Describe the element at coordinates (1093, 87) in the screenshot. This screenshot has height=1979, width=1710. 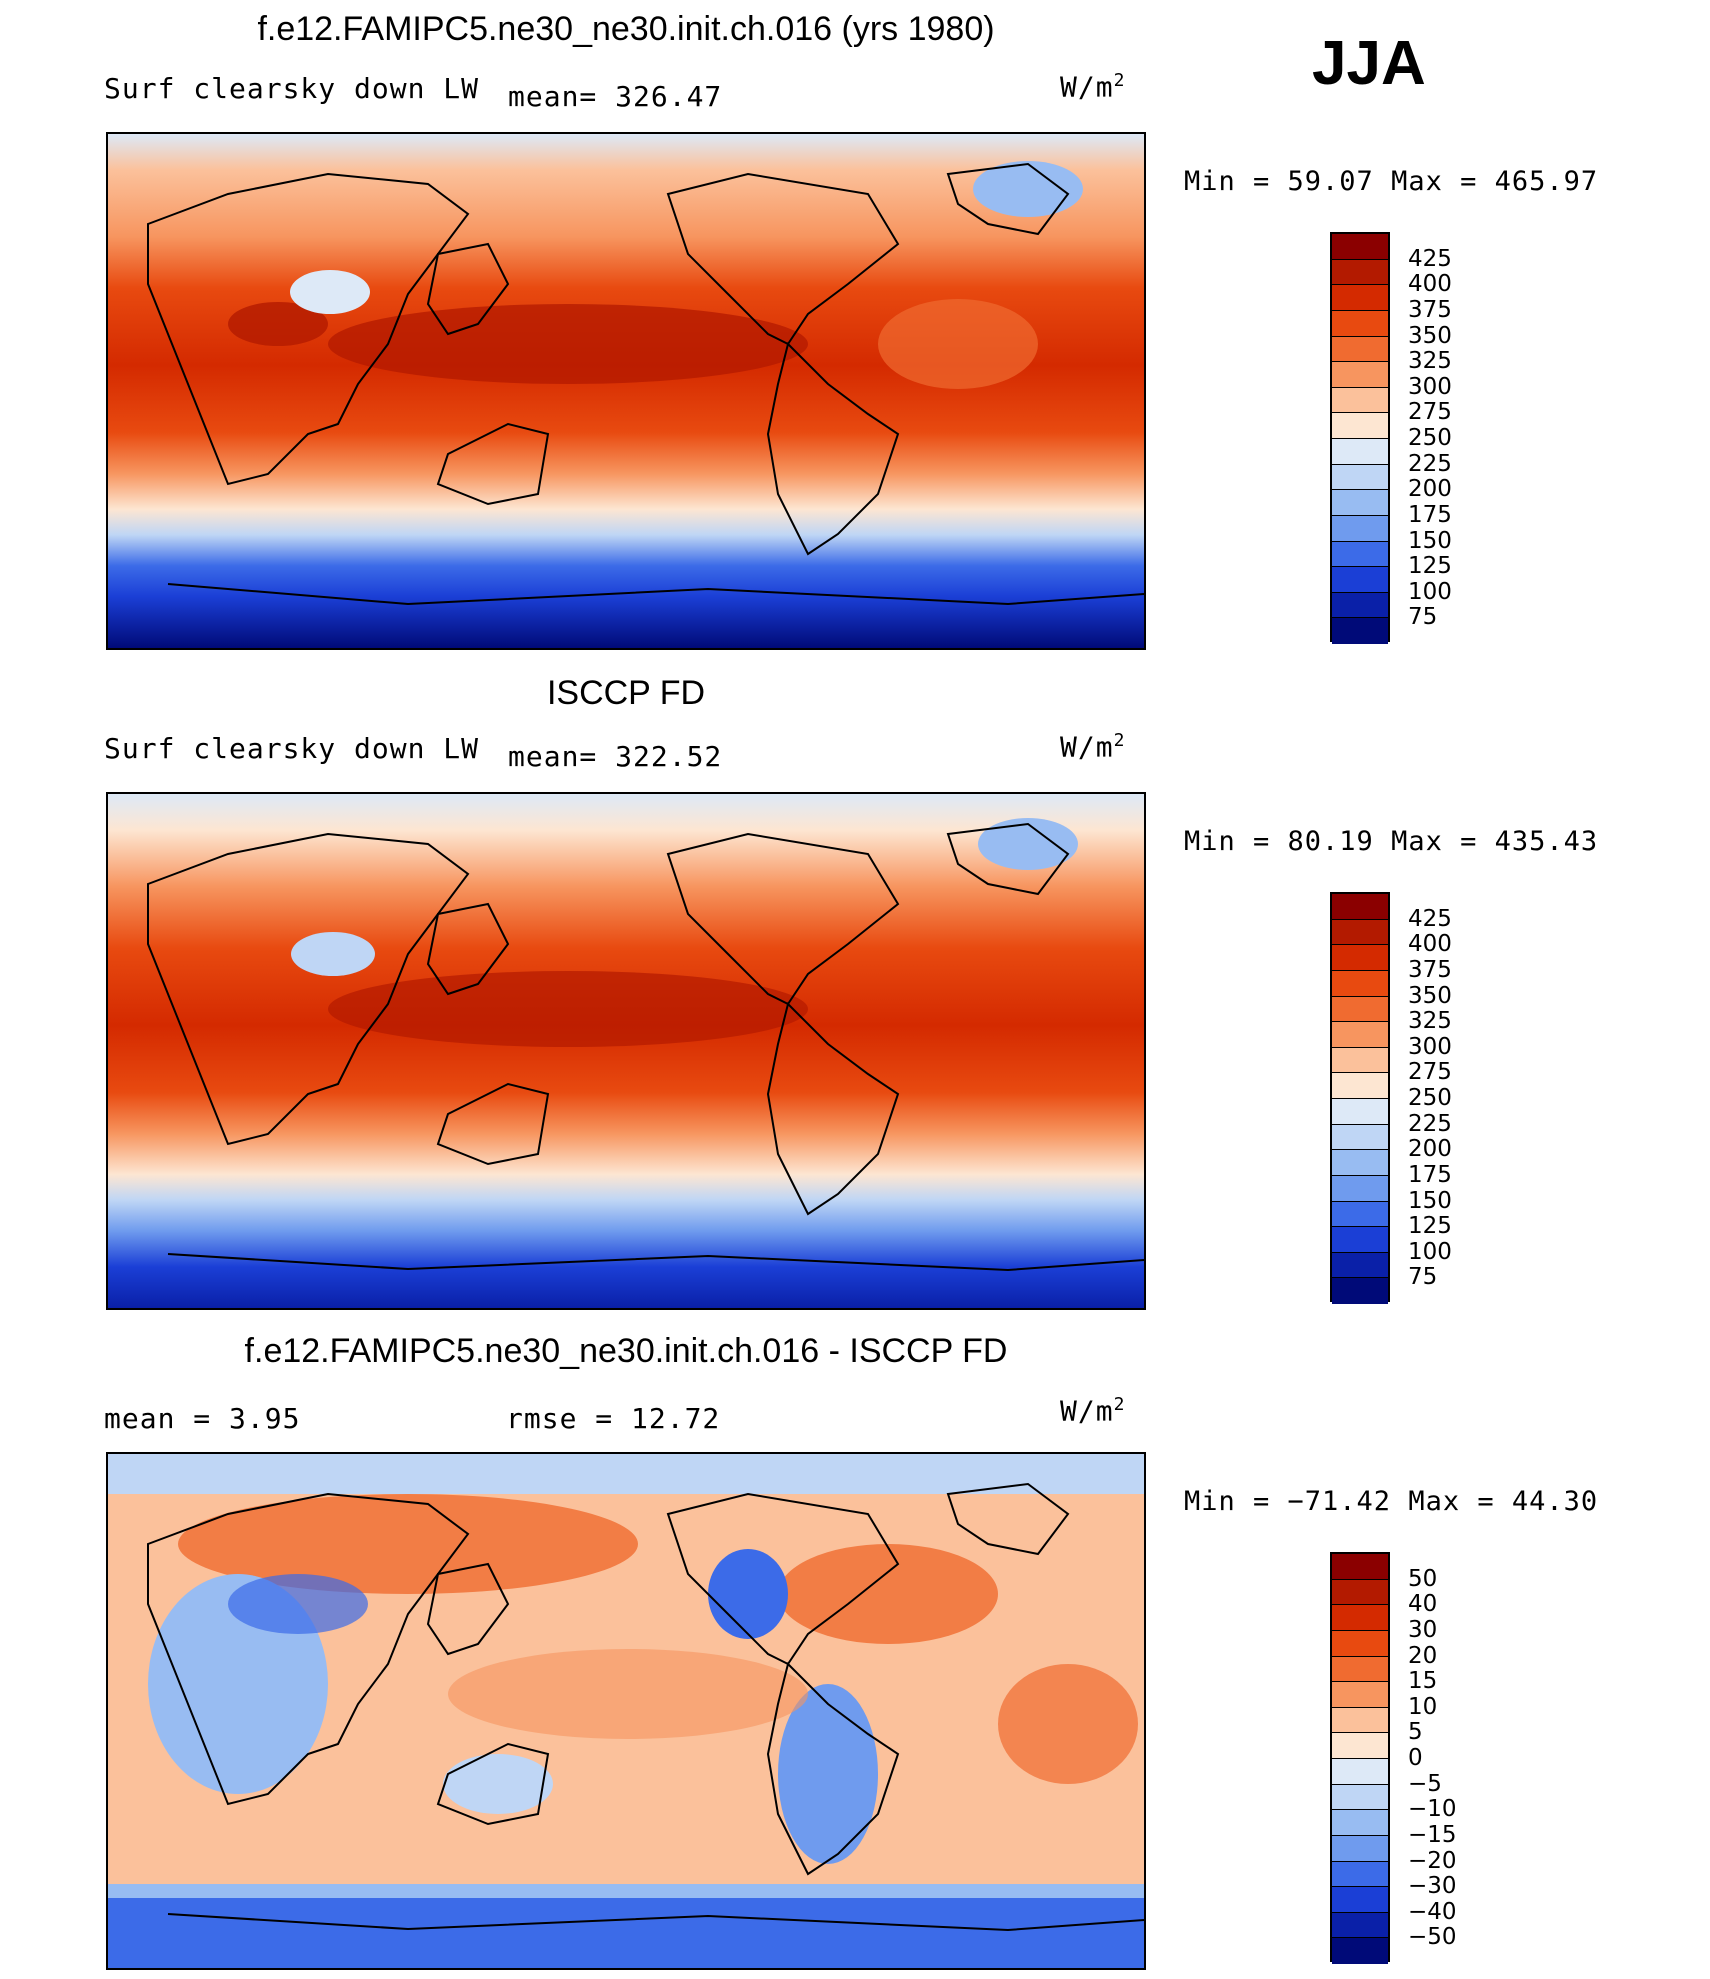
I see `panel-1-units: W/m2` at that location.